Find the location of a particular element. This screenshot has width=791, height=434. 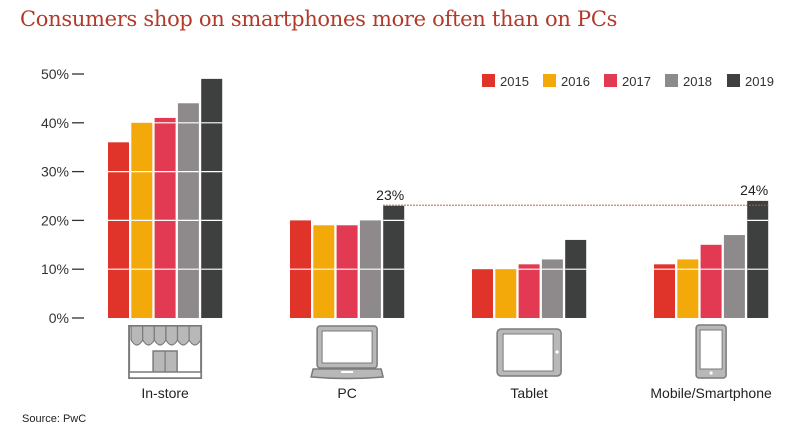

y-tick-label: 40% is located at coordinates (55, 123).